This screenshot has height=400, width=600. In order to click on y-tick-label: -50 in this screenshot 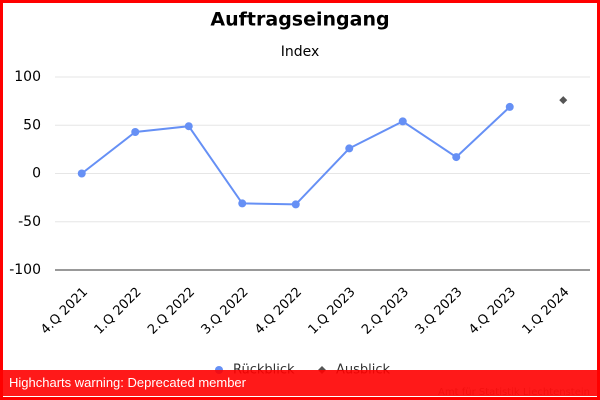, I will do `click(29, 222)`.